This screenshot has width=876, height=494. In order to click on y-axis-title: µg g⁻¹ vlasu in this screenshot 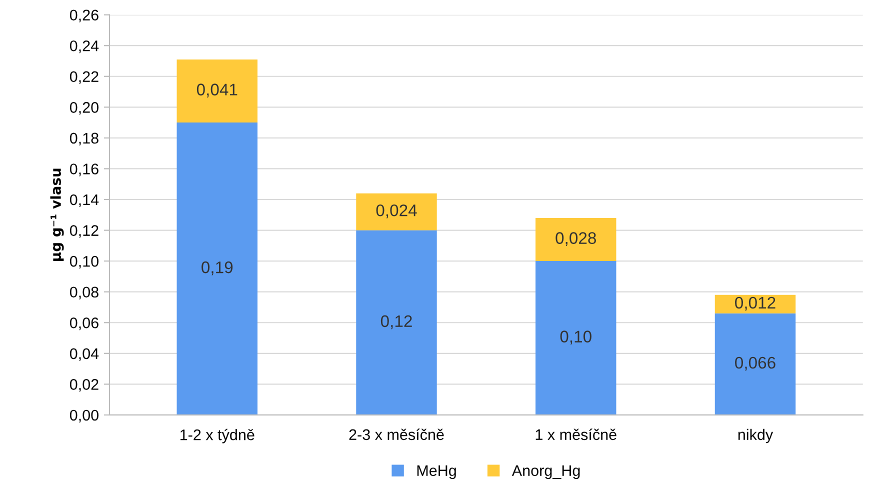, I will do `click(57, 214)`.